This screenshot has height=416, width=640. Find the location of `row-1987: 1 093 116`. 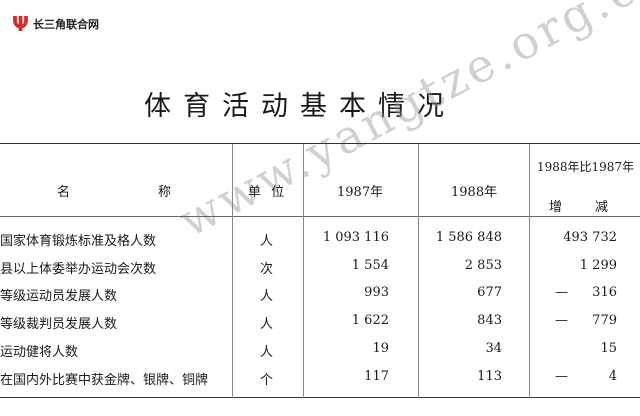

row-1987: 1 093 116 is located at coordinates (355, 237).